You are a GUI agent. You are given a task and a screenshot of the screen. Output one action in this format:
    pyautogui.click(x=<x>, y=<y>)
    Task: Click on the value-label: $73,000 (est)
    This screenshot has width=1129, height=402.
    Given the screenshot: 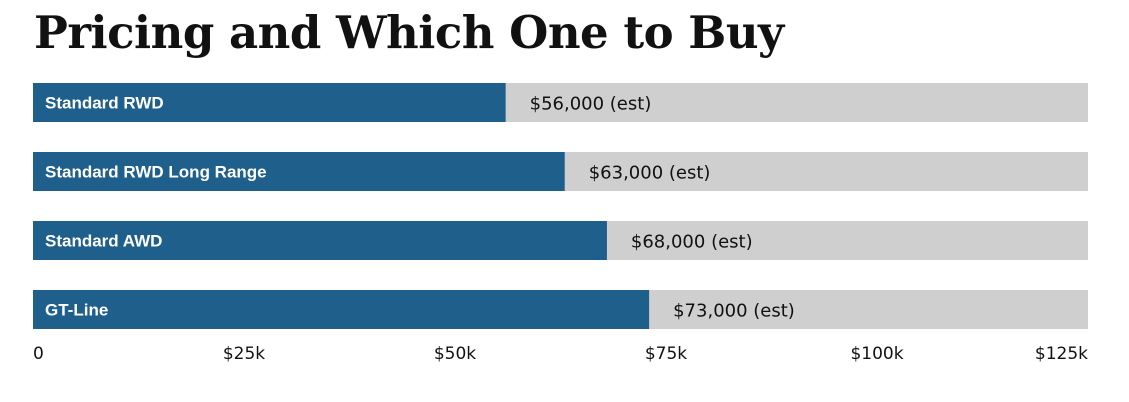 What is the action you would take?
    pyautogui.click(x=734, y=311)
    